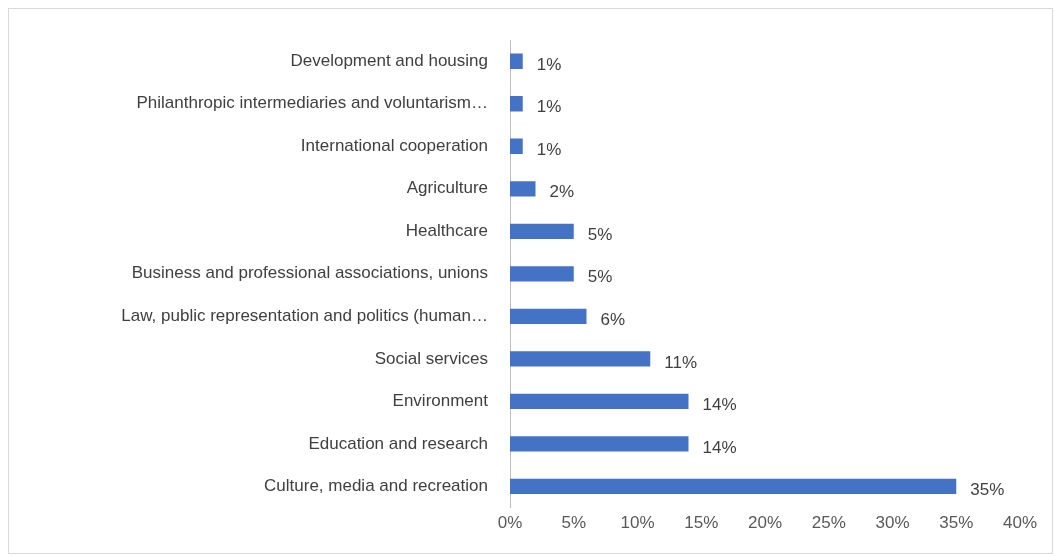 Image resolution: width=1055 pixels, height=556 pixels. I want to click on y-tick-label: Culture, media and recreation, so click(376, 486).